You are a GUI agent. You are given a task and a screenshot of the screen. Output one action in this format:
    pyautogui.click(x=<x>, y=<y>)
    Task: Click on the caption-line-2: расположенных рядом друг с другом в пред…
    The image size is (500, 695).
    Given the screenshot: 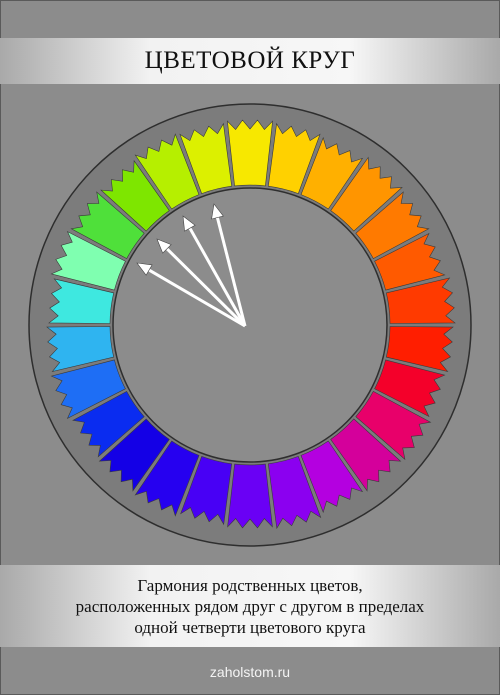 What is the action you would take?
    pyautogui.click(x=250, y=606)
    